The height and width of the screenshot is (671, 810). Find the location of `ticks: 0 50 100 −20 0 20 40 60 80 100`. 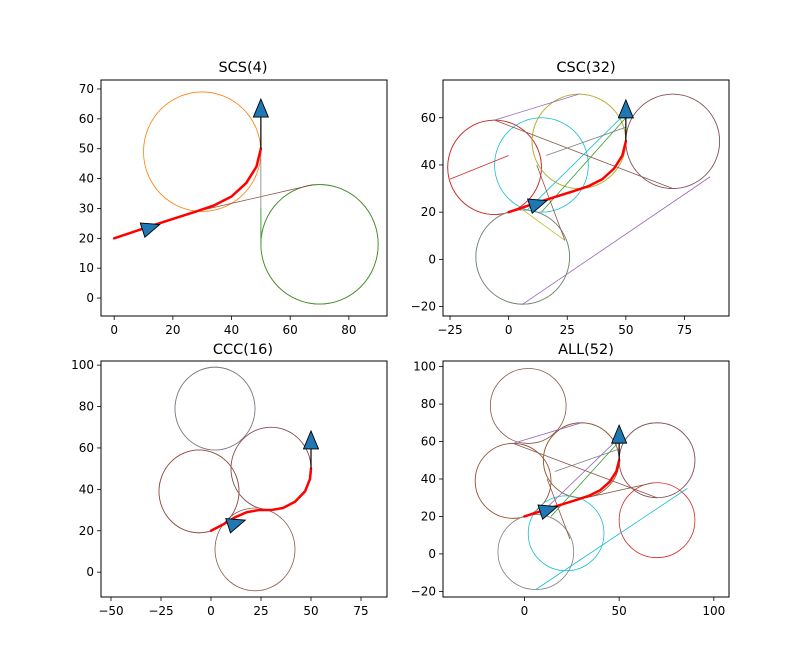

ticks: 0 50 100 −20 0 20 40 60 80 100 is located at coordinates (568, 489).